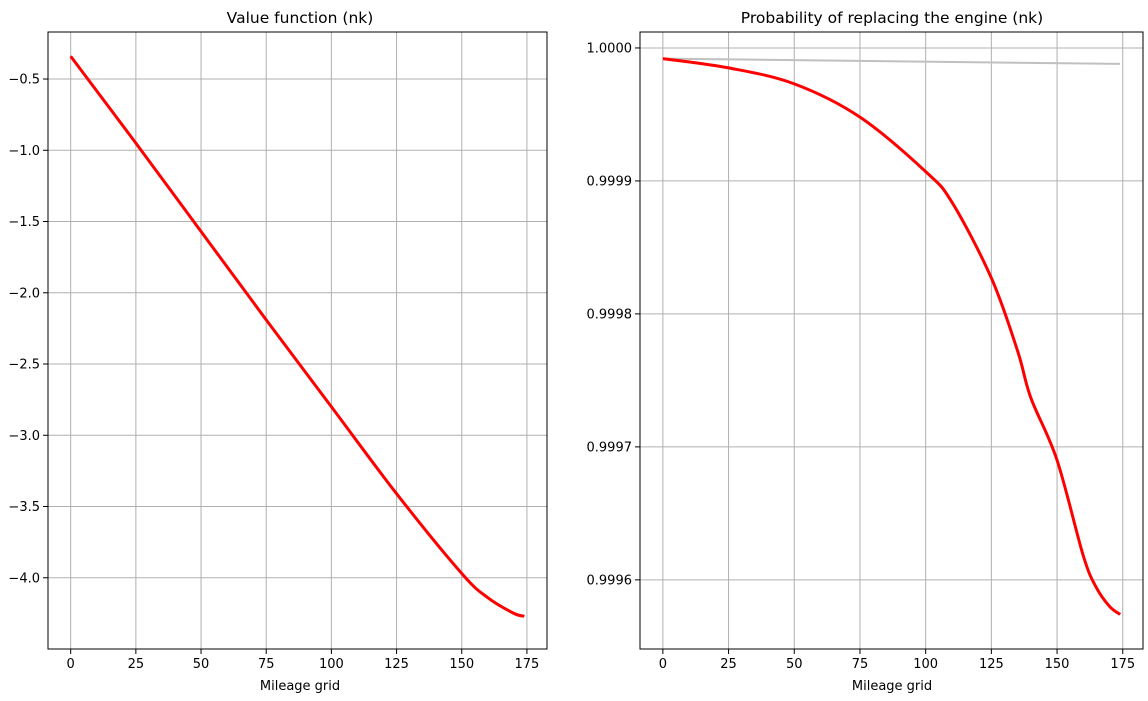 The height and width of the screenshot is (701, 1148). I want to click on y-tick-label: −4.0, so click(24, 578).